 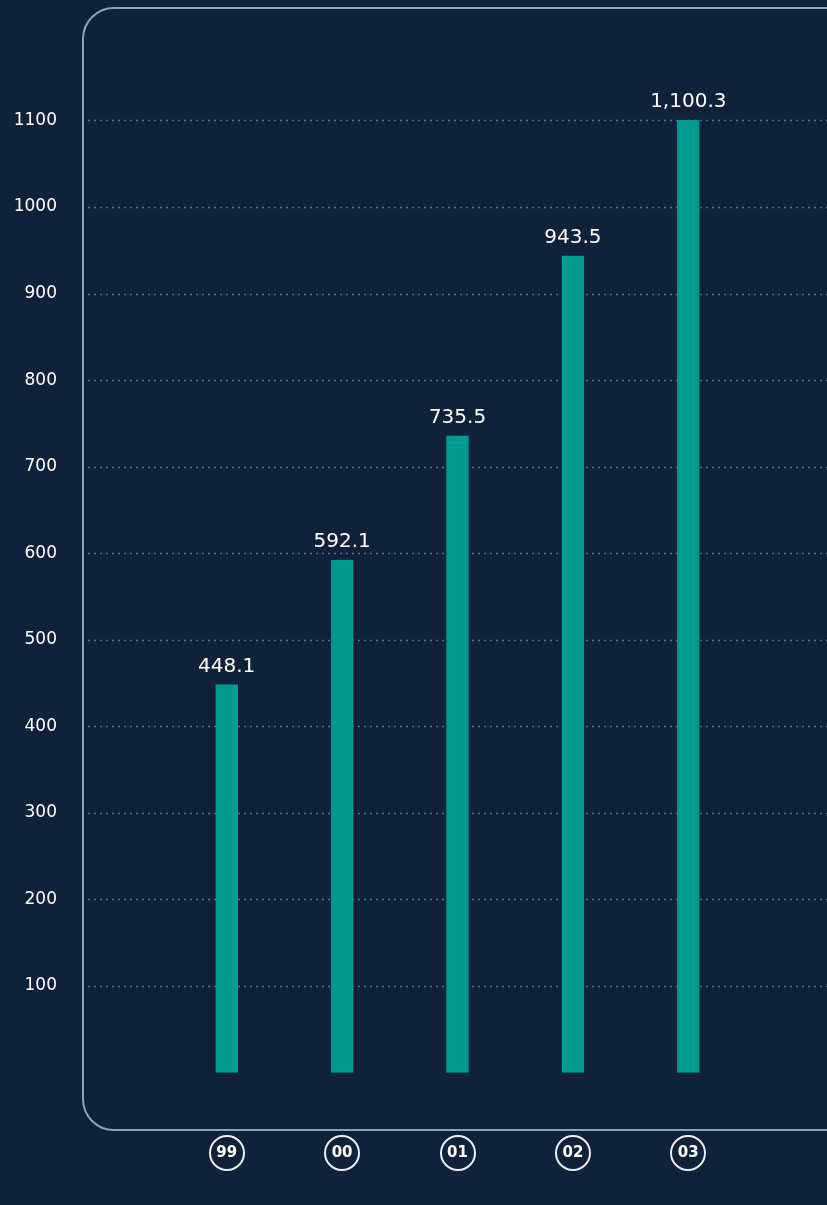 I want to click on x-tick-label: 99, so click(x=227, y=1151).